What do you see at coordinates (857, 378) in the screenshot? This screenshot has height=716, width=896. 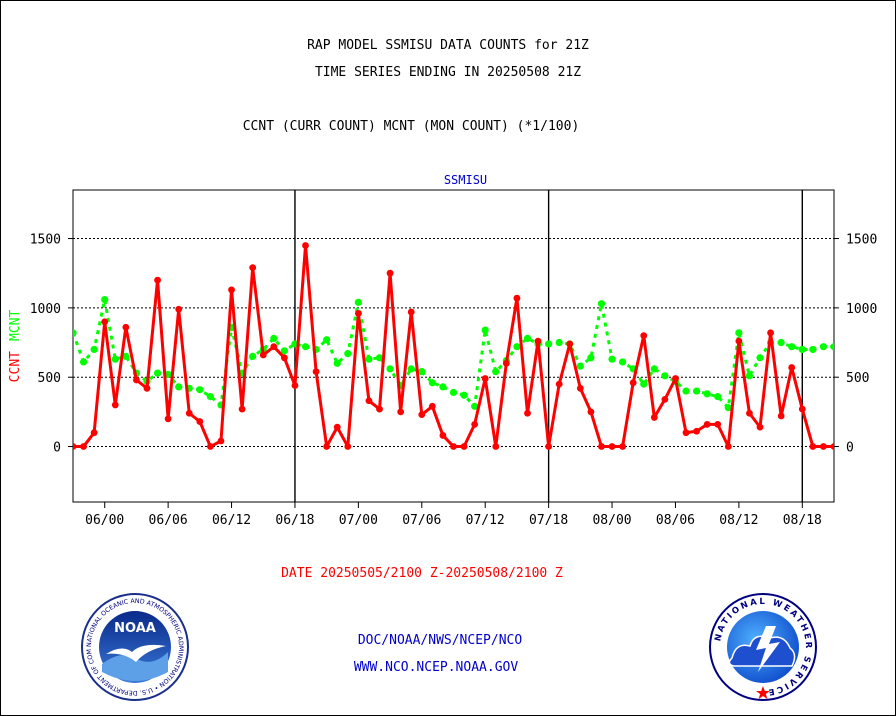 I see `y-tick-label-right: 500` at bounding box center [857, 378].